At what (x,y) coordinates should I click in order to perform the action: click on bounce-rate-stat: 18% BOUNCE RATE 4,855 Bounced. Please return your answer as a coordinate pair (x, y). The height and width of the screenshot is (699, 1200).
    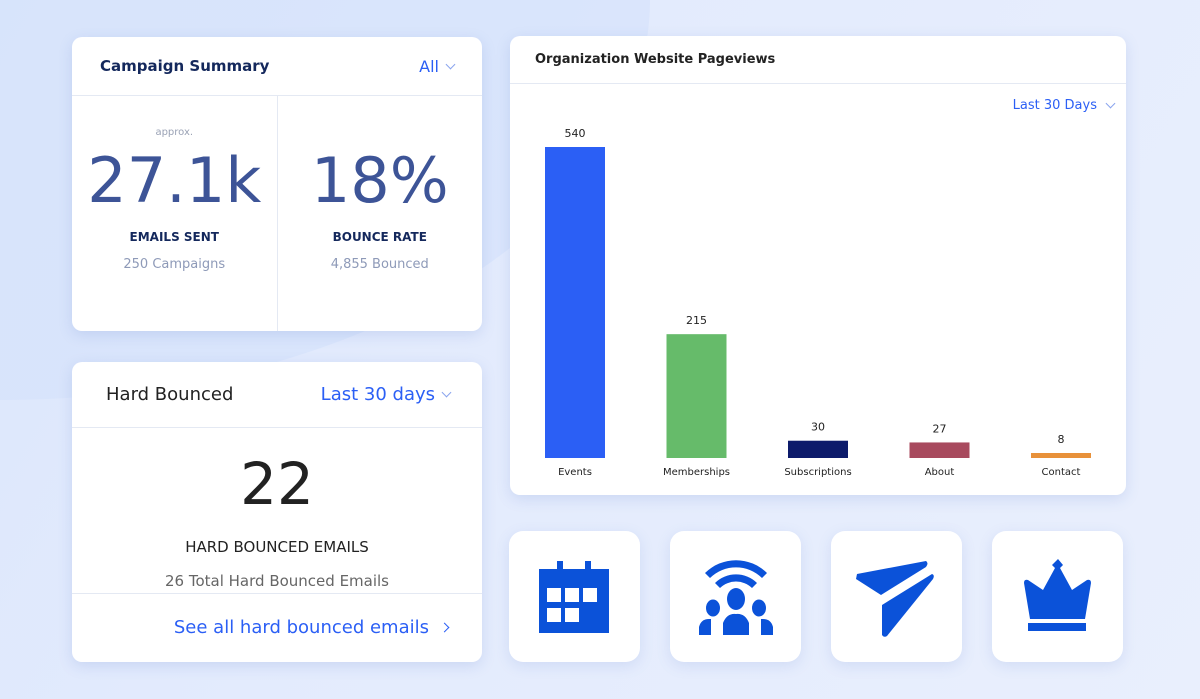
    Looking at the image, I should click on (379, 213).